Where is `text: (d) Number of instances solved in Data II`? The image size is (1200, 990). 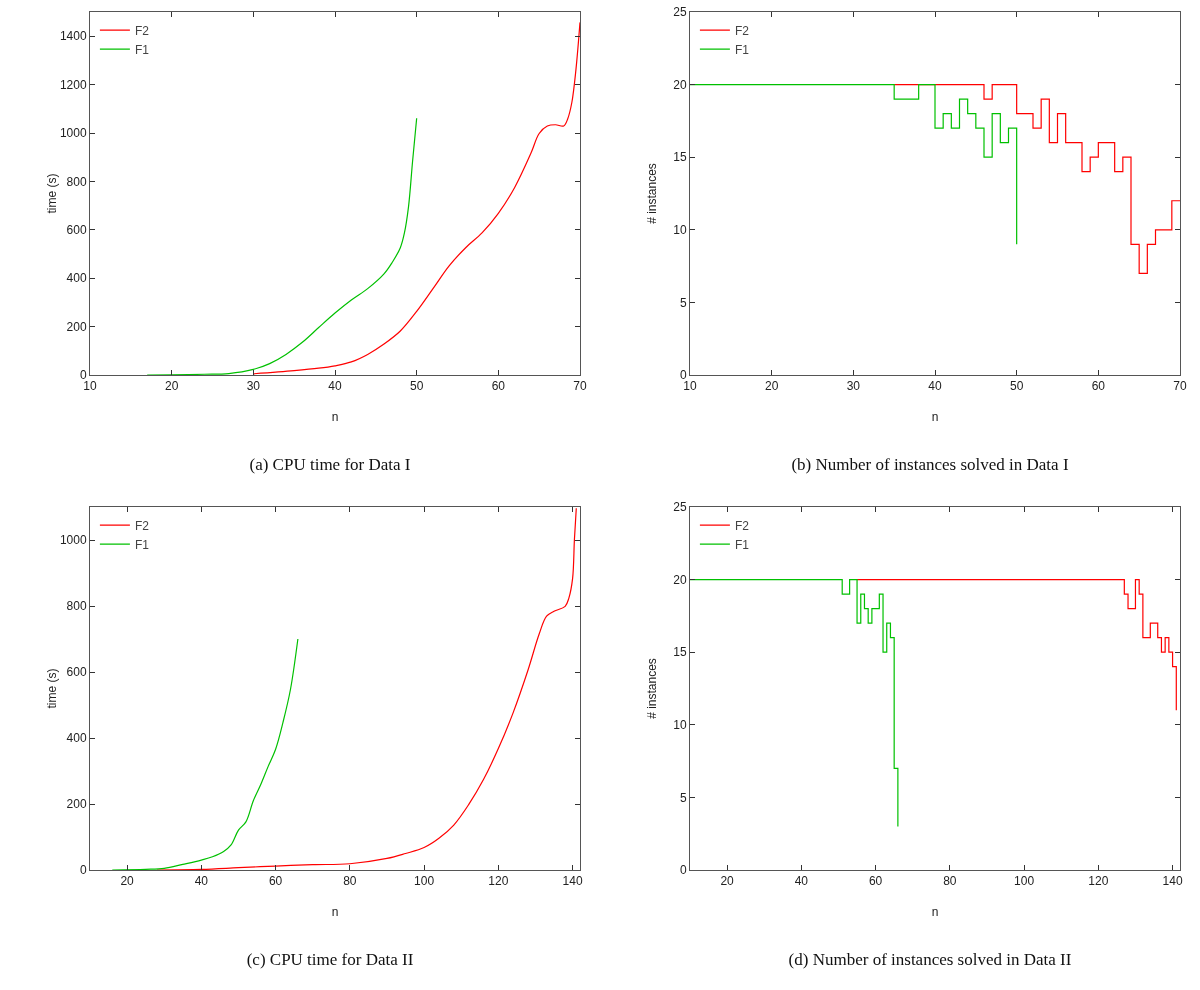 text: (d) Number of instances solved in Data II is located at coordinates (930, 960).